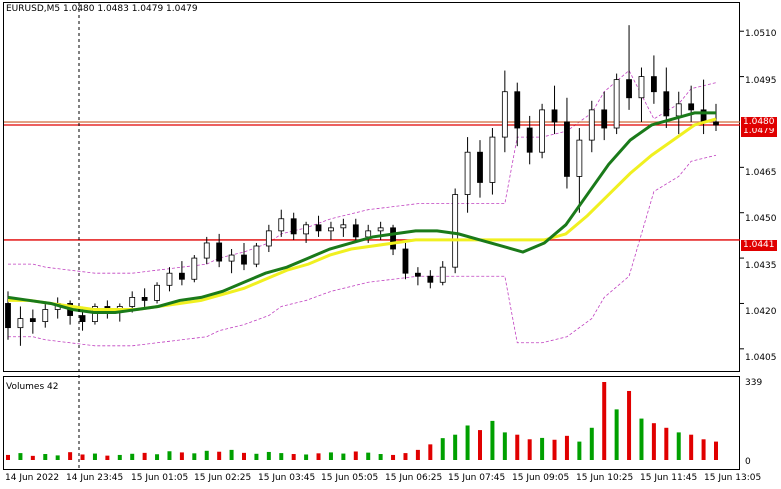 The image size is (781, 489). What do you see at coordinates (32, 478) in the screenshot?
I see `time-label: 14 Jun 2022` at bounding box center [32, 478].